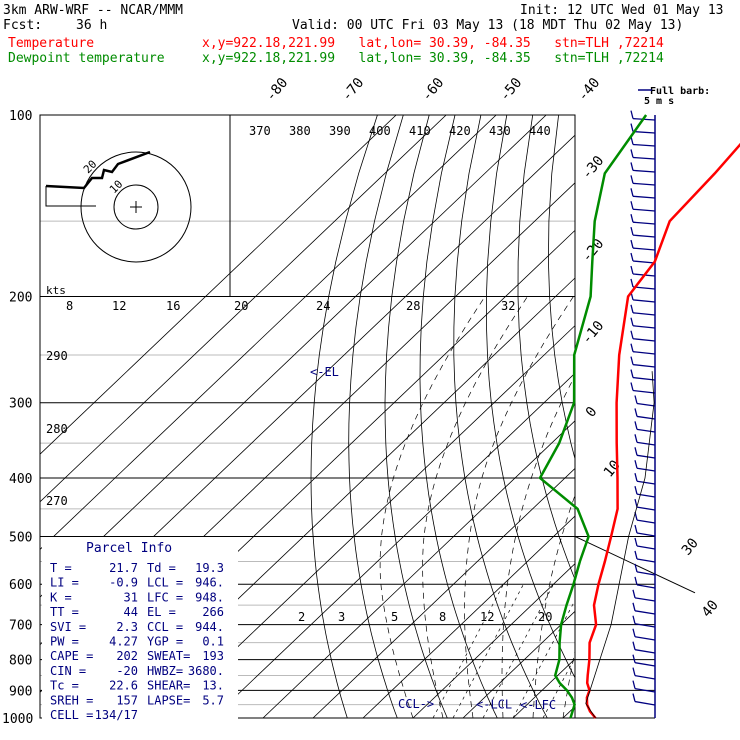 Image resolution: width=740 pixels, height=740 pixels. Describe the element at coordinates (23, 25) in the screenshot. I see `forecast-label: Fcst:` at that location.